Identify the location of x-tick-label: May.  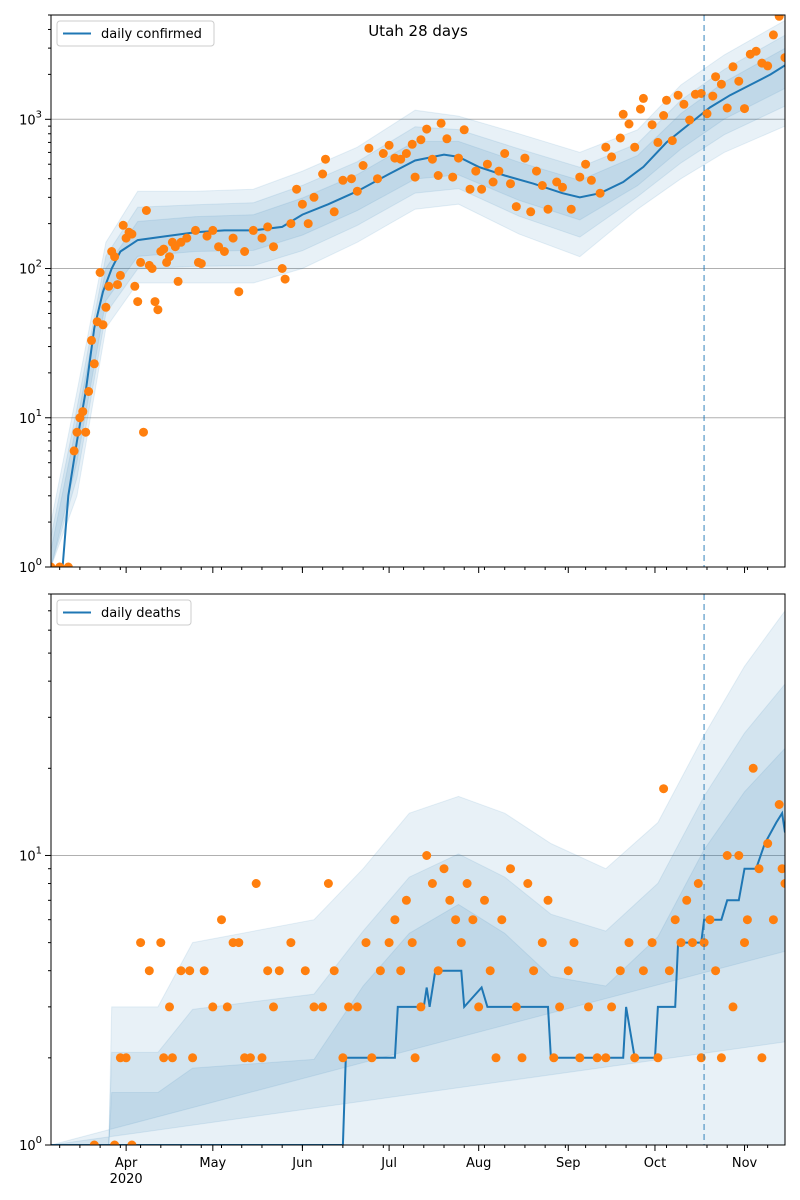
(212, 1163).